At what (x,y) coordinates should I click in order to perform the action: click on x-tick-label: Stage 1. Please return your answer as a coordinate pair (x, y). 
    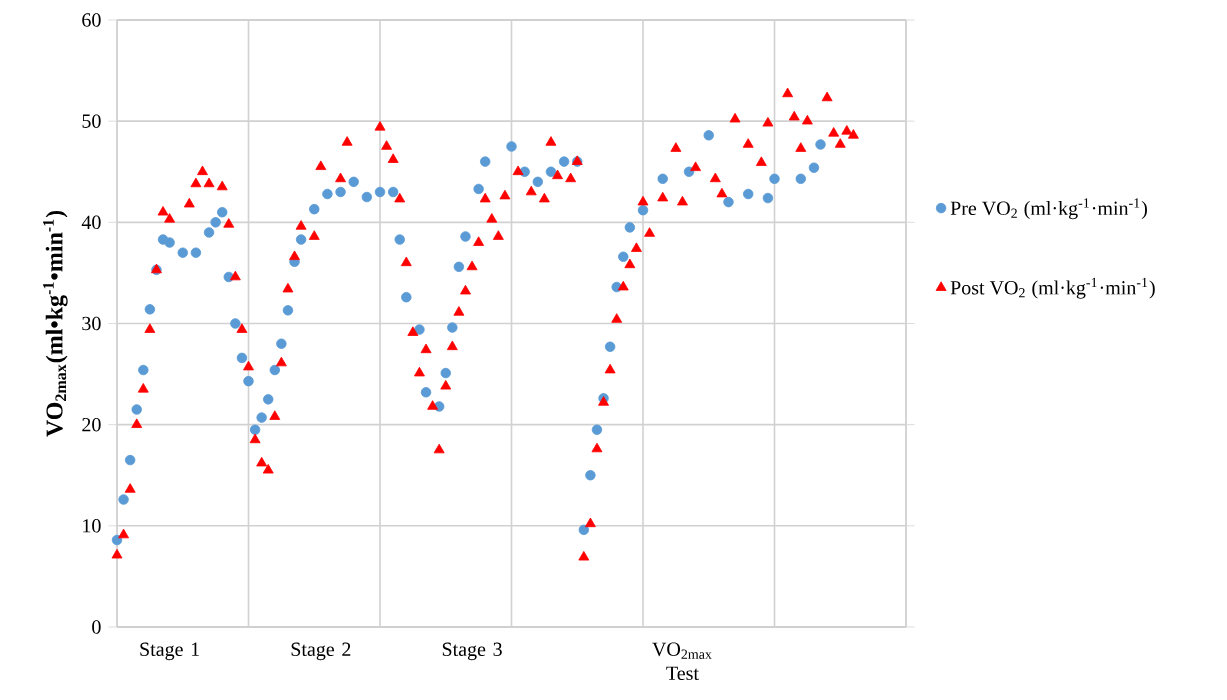
    Looking at the image, I should click on (169, 651).